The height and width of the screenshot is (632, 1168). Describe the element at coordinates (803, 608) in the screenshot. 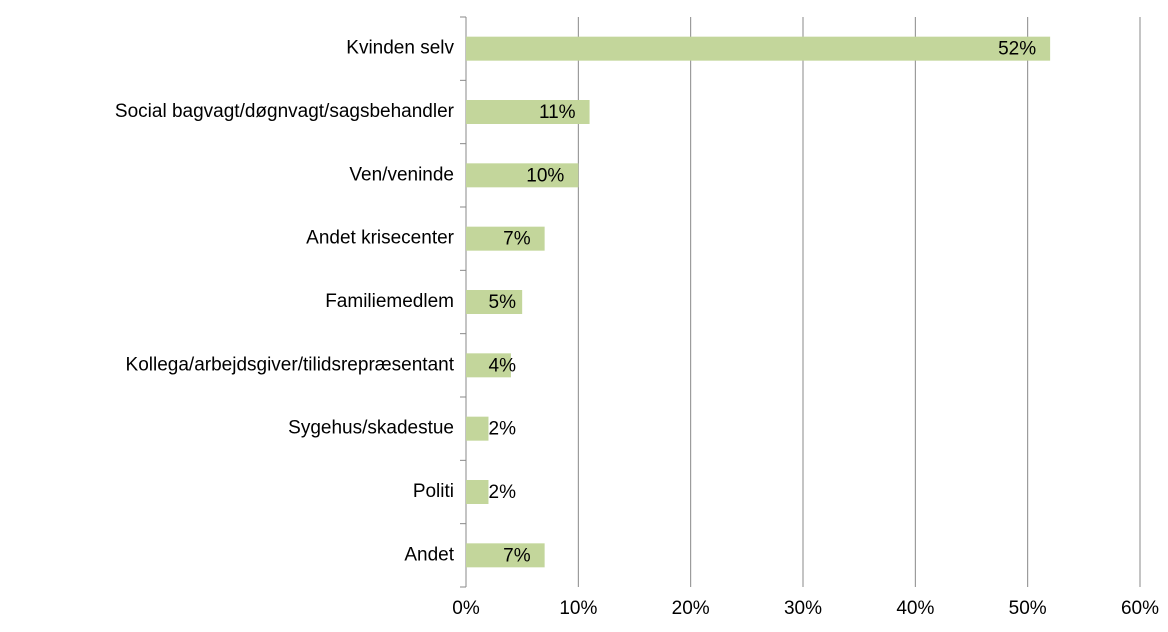

I see `x-tick-label: 30%` at that location.